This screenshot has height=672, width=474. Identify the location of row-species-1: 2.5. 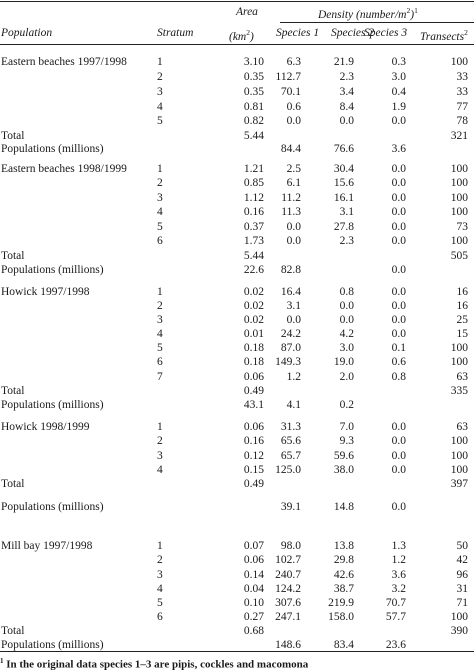
(293, 169).